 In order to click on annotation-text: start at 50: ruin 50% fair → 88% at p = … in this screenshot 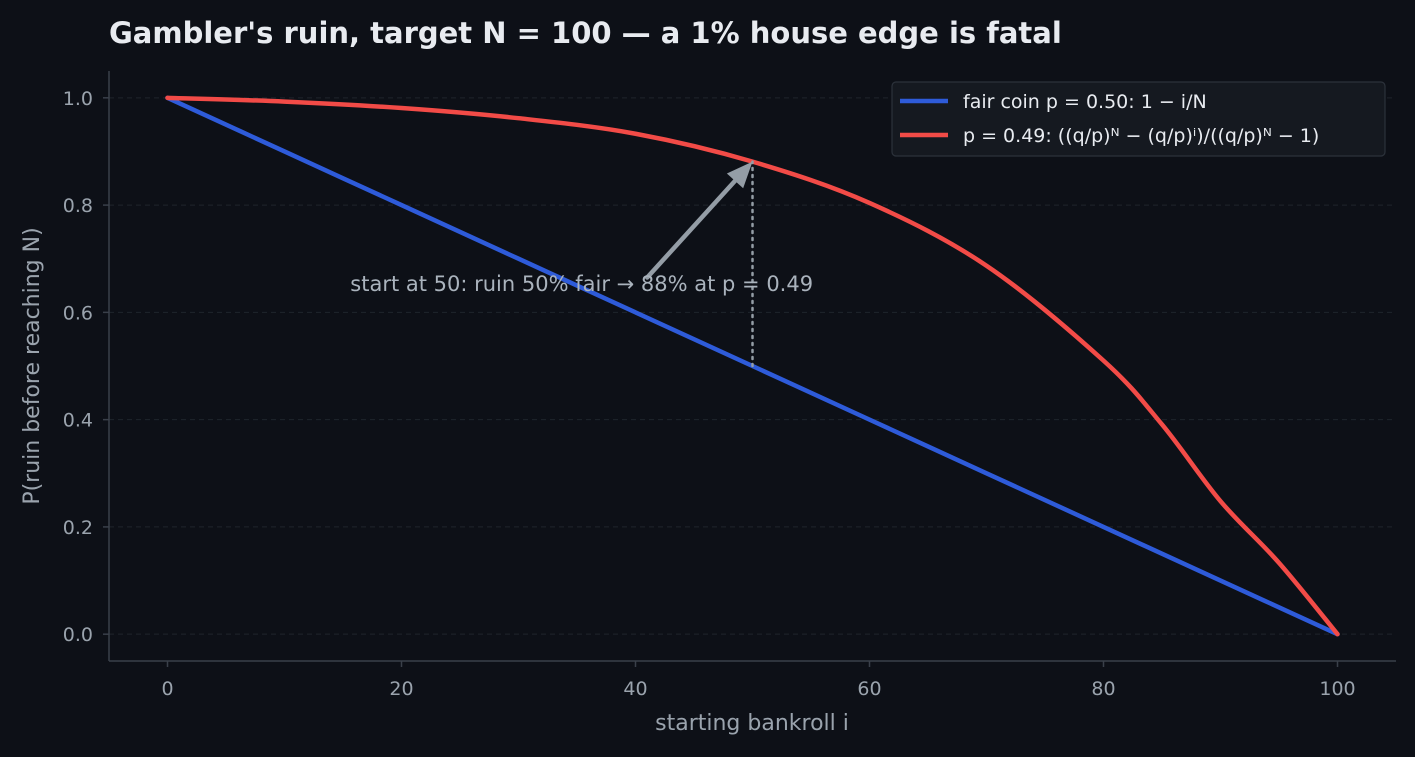, I will do `click(581, 284)`.